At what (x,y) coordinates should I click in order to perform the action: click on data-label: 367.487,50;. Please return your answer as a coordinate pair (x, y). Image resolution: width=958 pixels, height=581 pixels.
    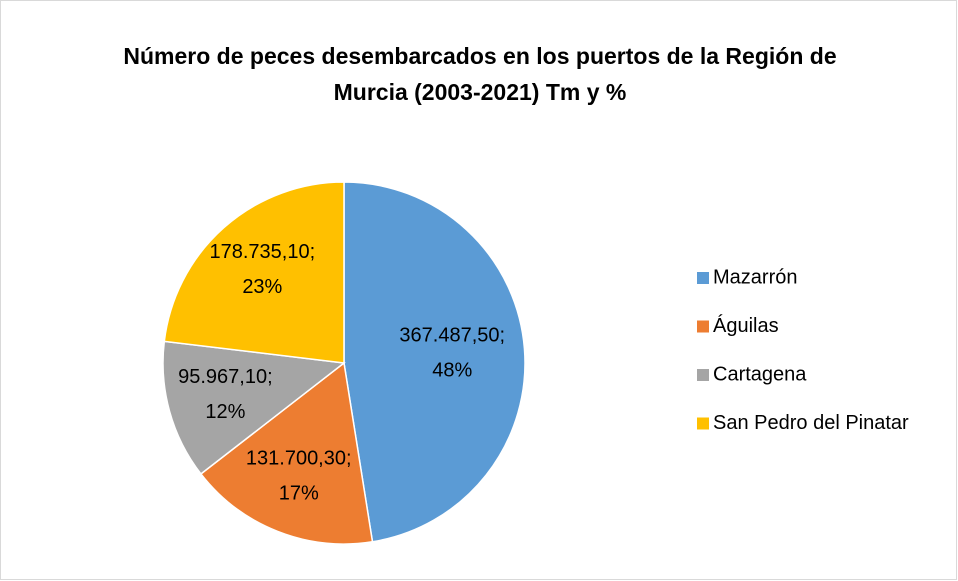
    Looking at the image, I should click on (452, 336).